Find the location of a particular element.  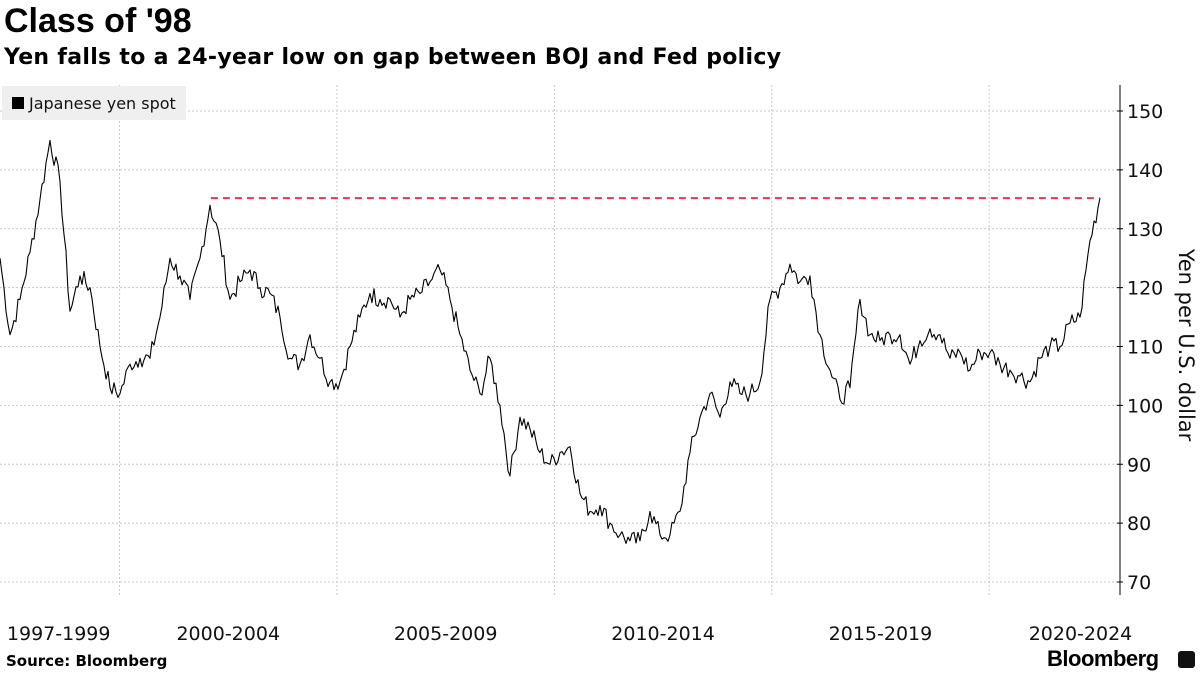

y-tick-label: 120 is located at coordinates (1145, 289).